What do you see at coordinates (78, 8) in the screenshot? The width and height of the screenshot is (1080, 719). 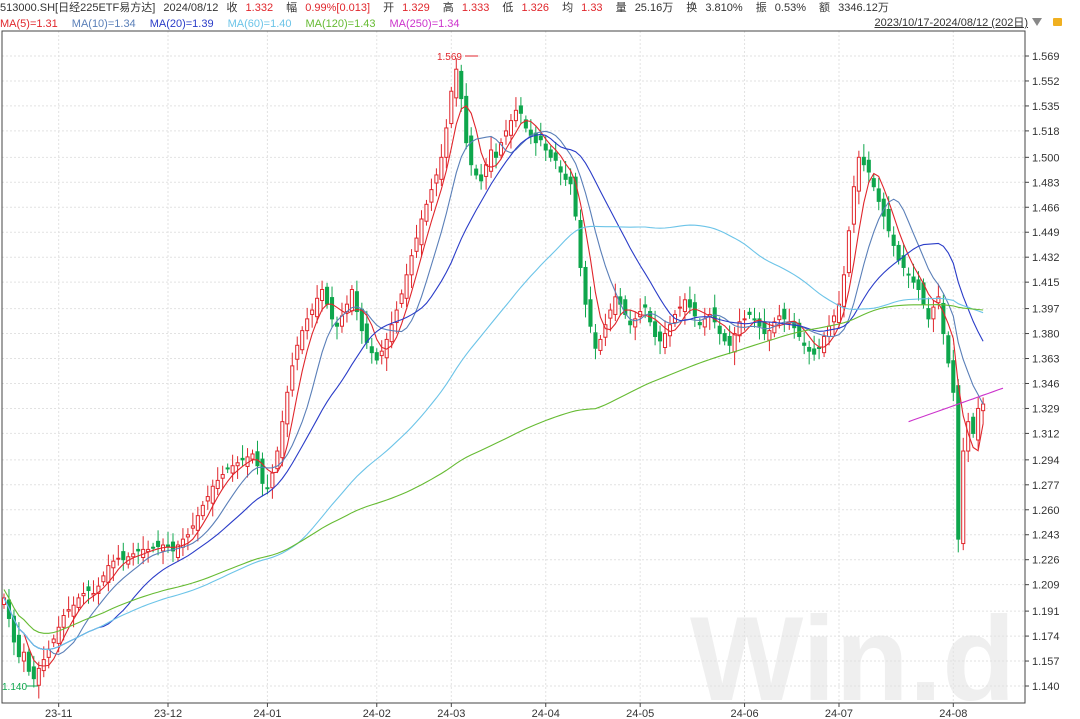 I see `security-code: 513000.SH[日经225ETF易方达]` at bounding box center [78, 8].